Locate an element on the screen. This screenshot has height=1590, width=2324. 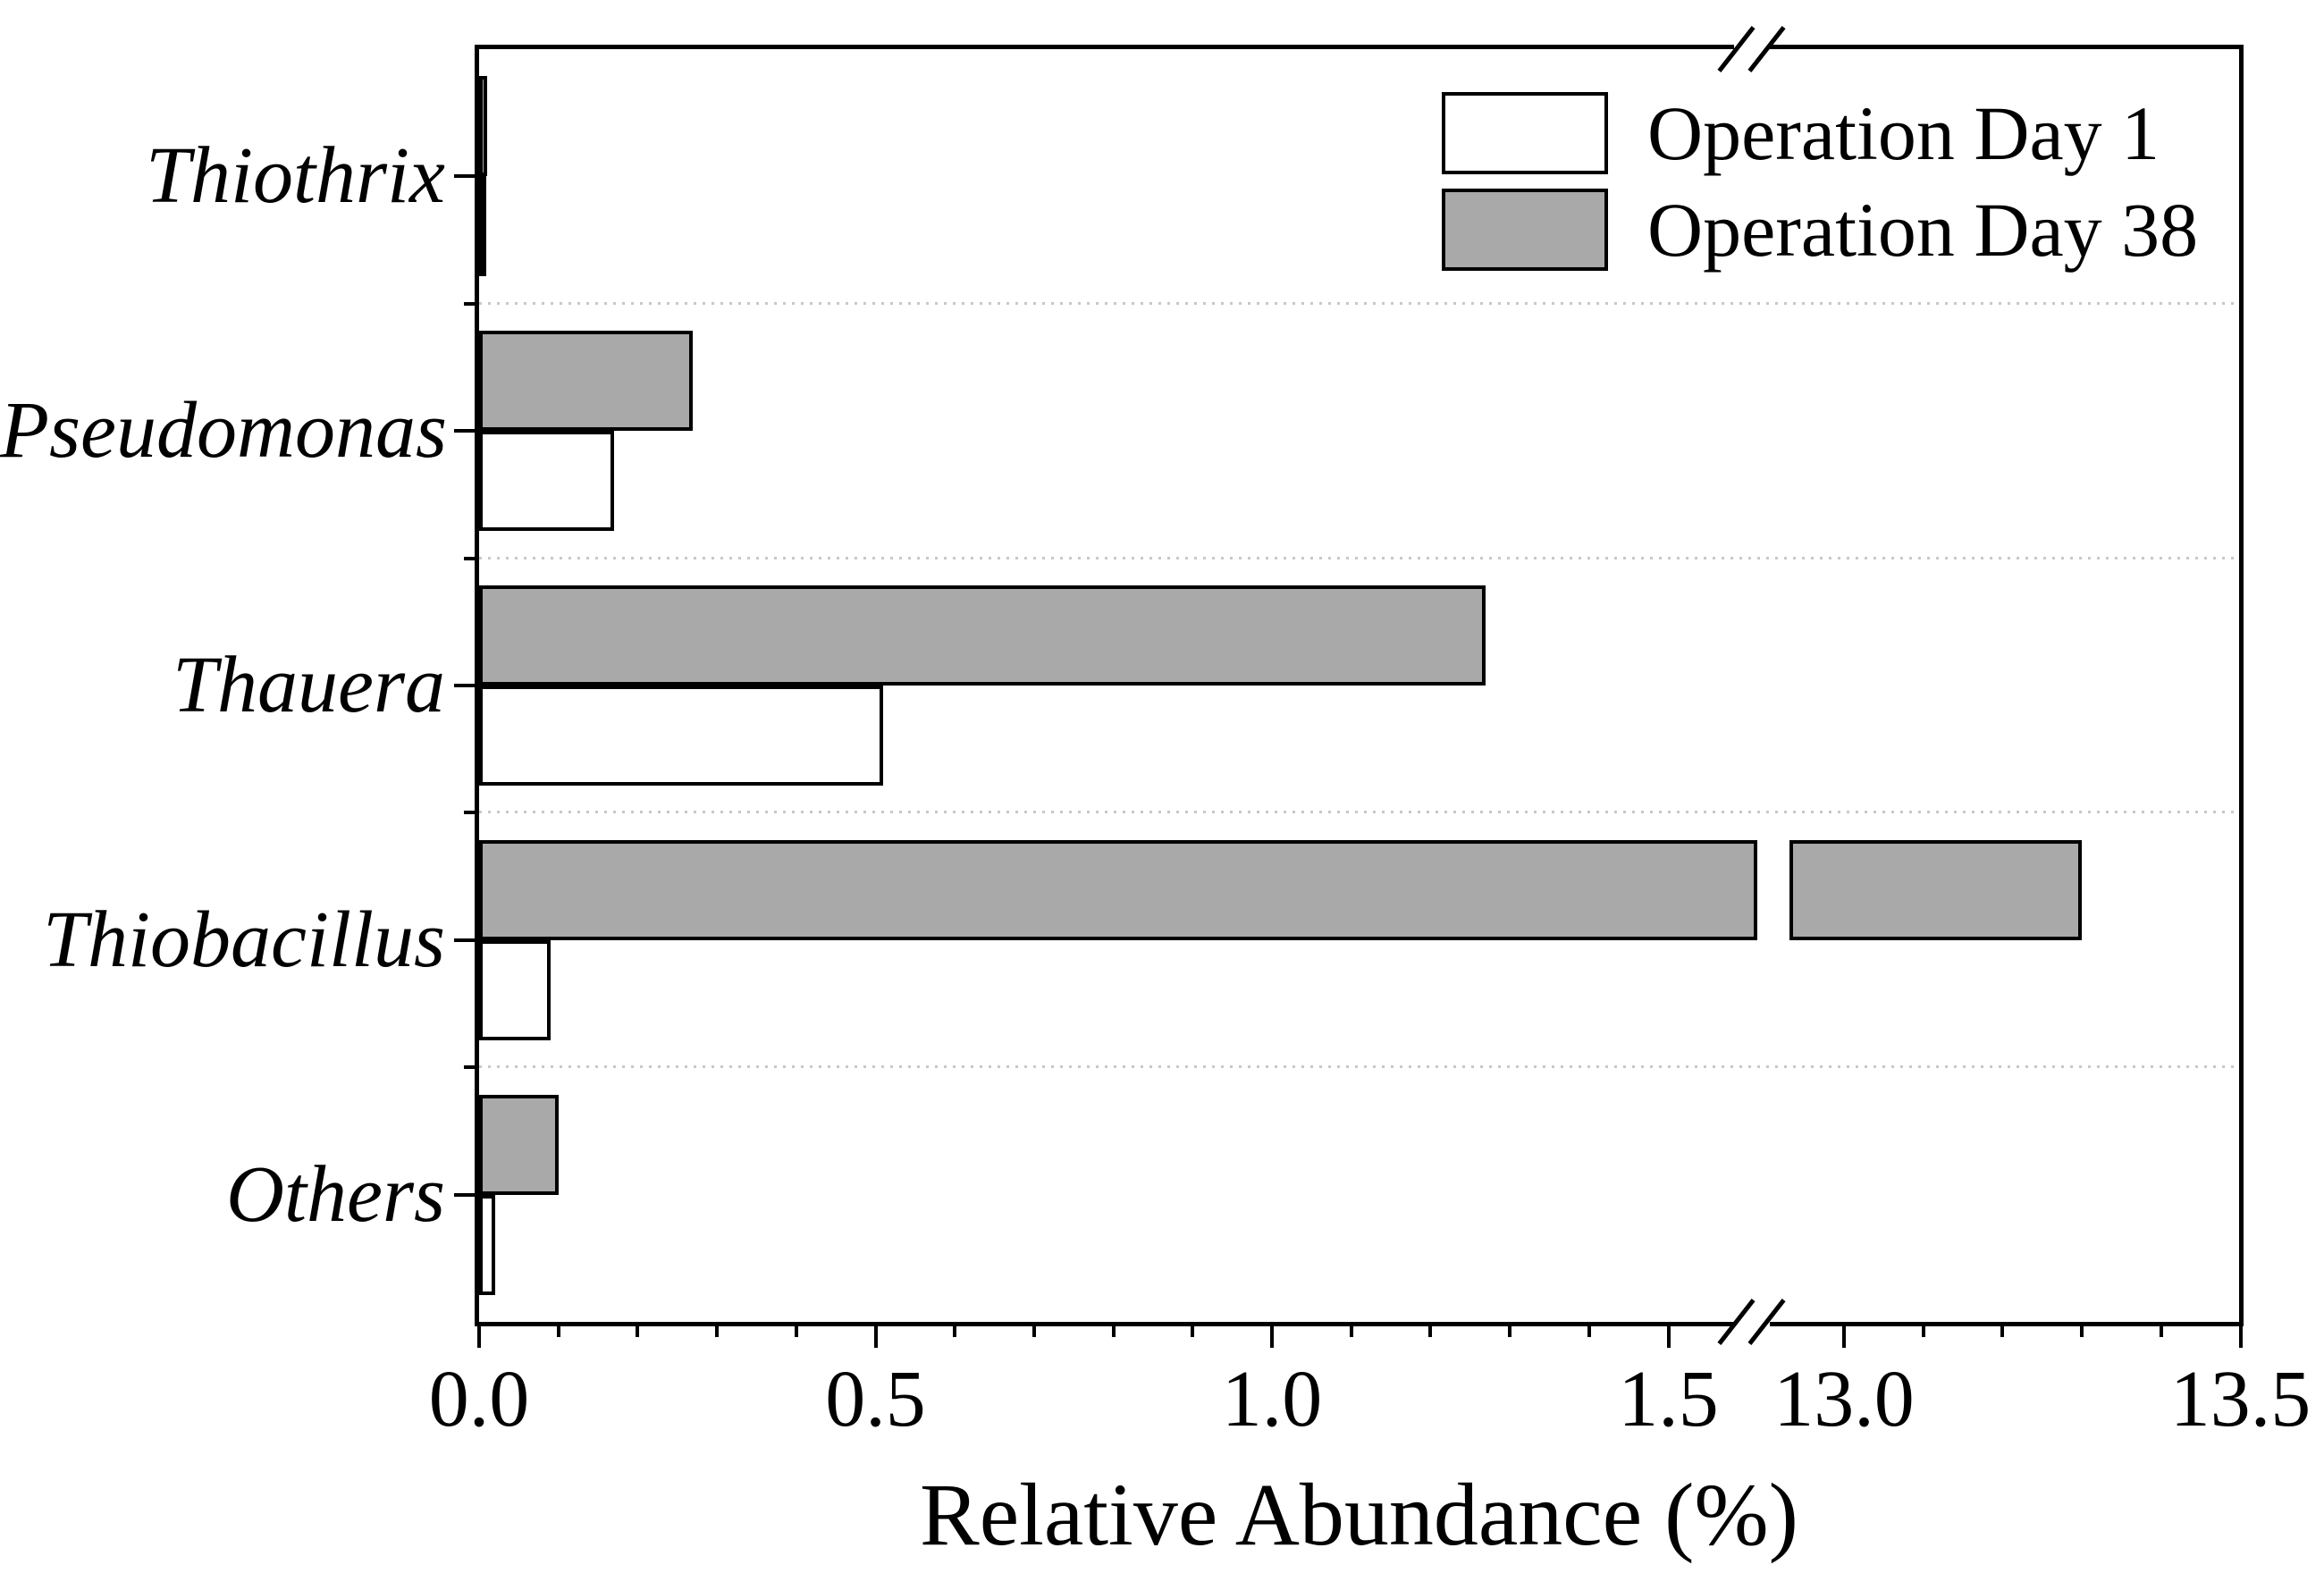
category-label-thiobacillus: Thiobacillus is located at coordinates (243, 940).